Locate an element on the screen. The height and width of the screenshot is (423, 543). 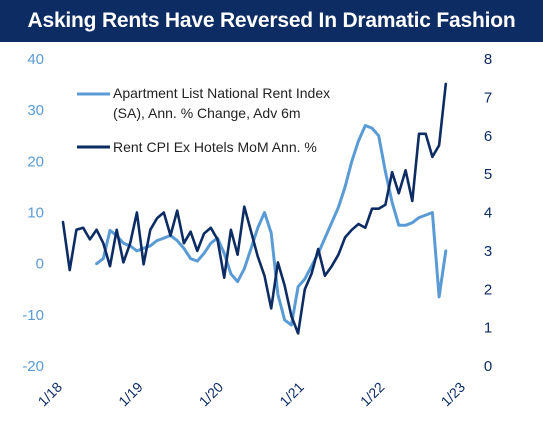
left-axis-tick-label: 10 is located at coordinates (35, 213).